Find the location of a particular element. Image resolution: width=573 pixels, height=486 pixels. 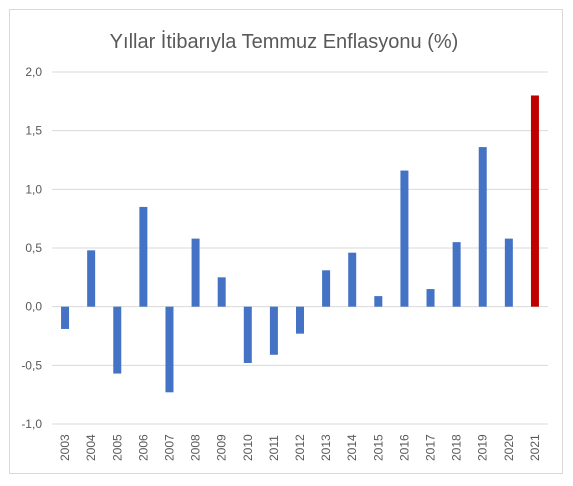

y-tick-label: -0,5 is located at coordinates (31, 365).